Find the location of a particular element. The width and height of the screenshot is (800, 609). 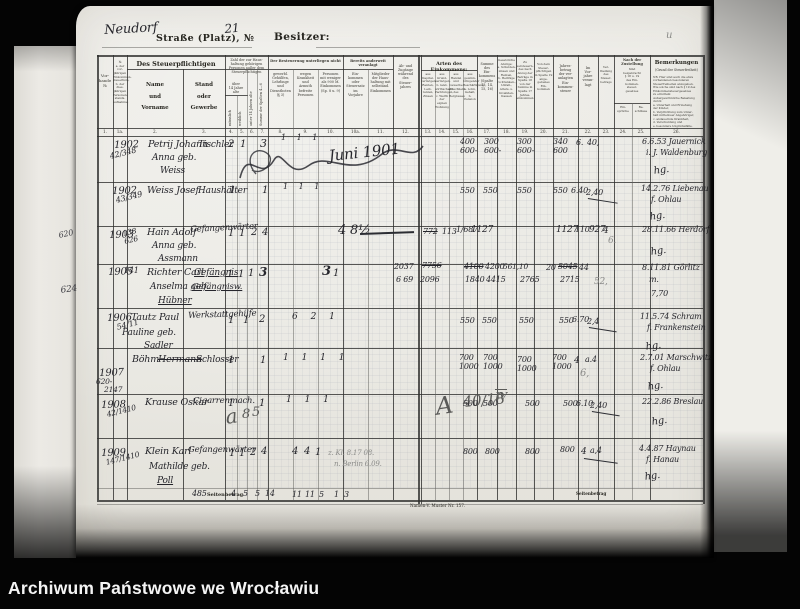

row-name: Richter Carl is located at coordinates (175, 272).